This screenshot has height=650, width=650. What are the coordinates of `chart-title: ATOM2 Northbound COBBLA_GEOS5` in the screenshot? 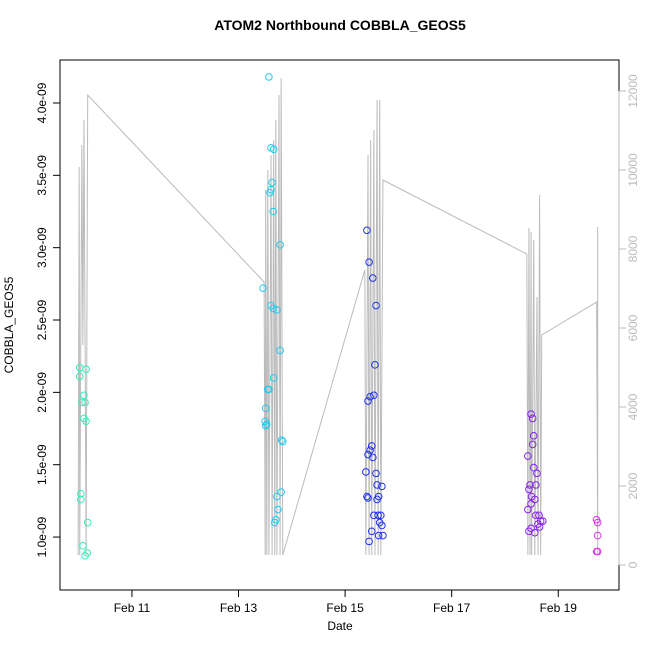 It's located at (340, 25).